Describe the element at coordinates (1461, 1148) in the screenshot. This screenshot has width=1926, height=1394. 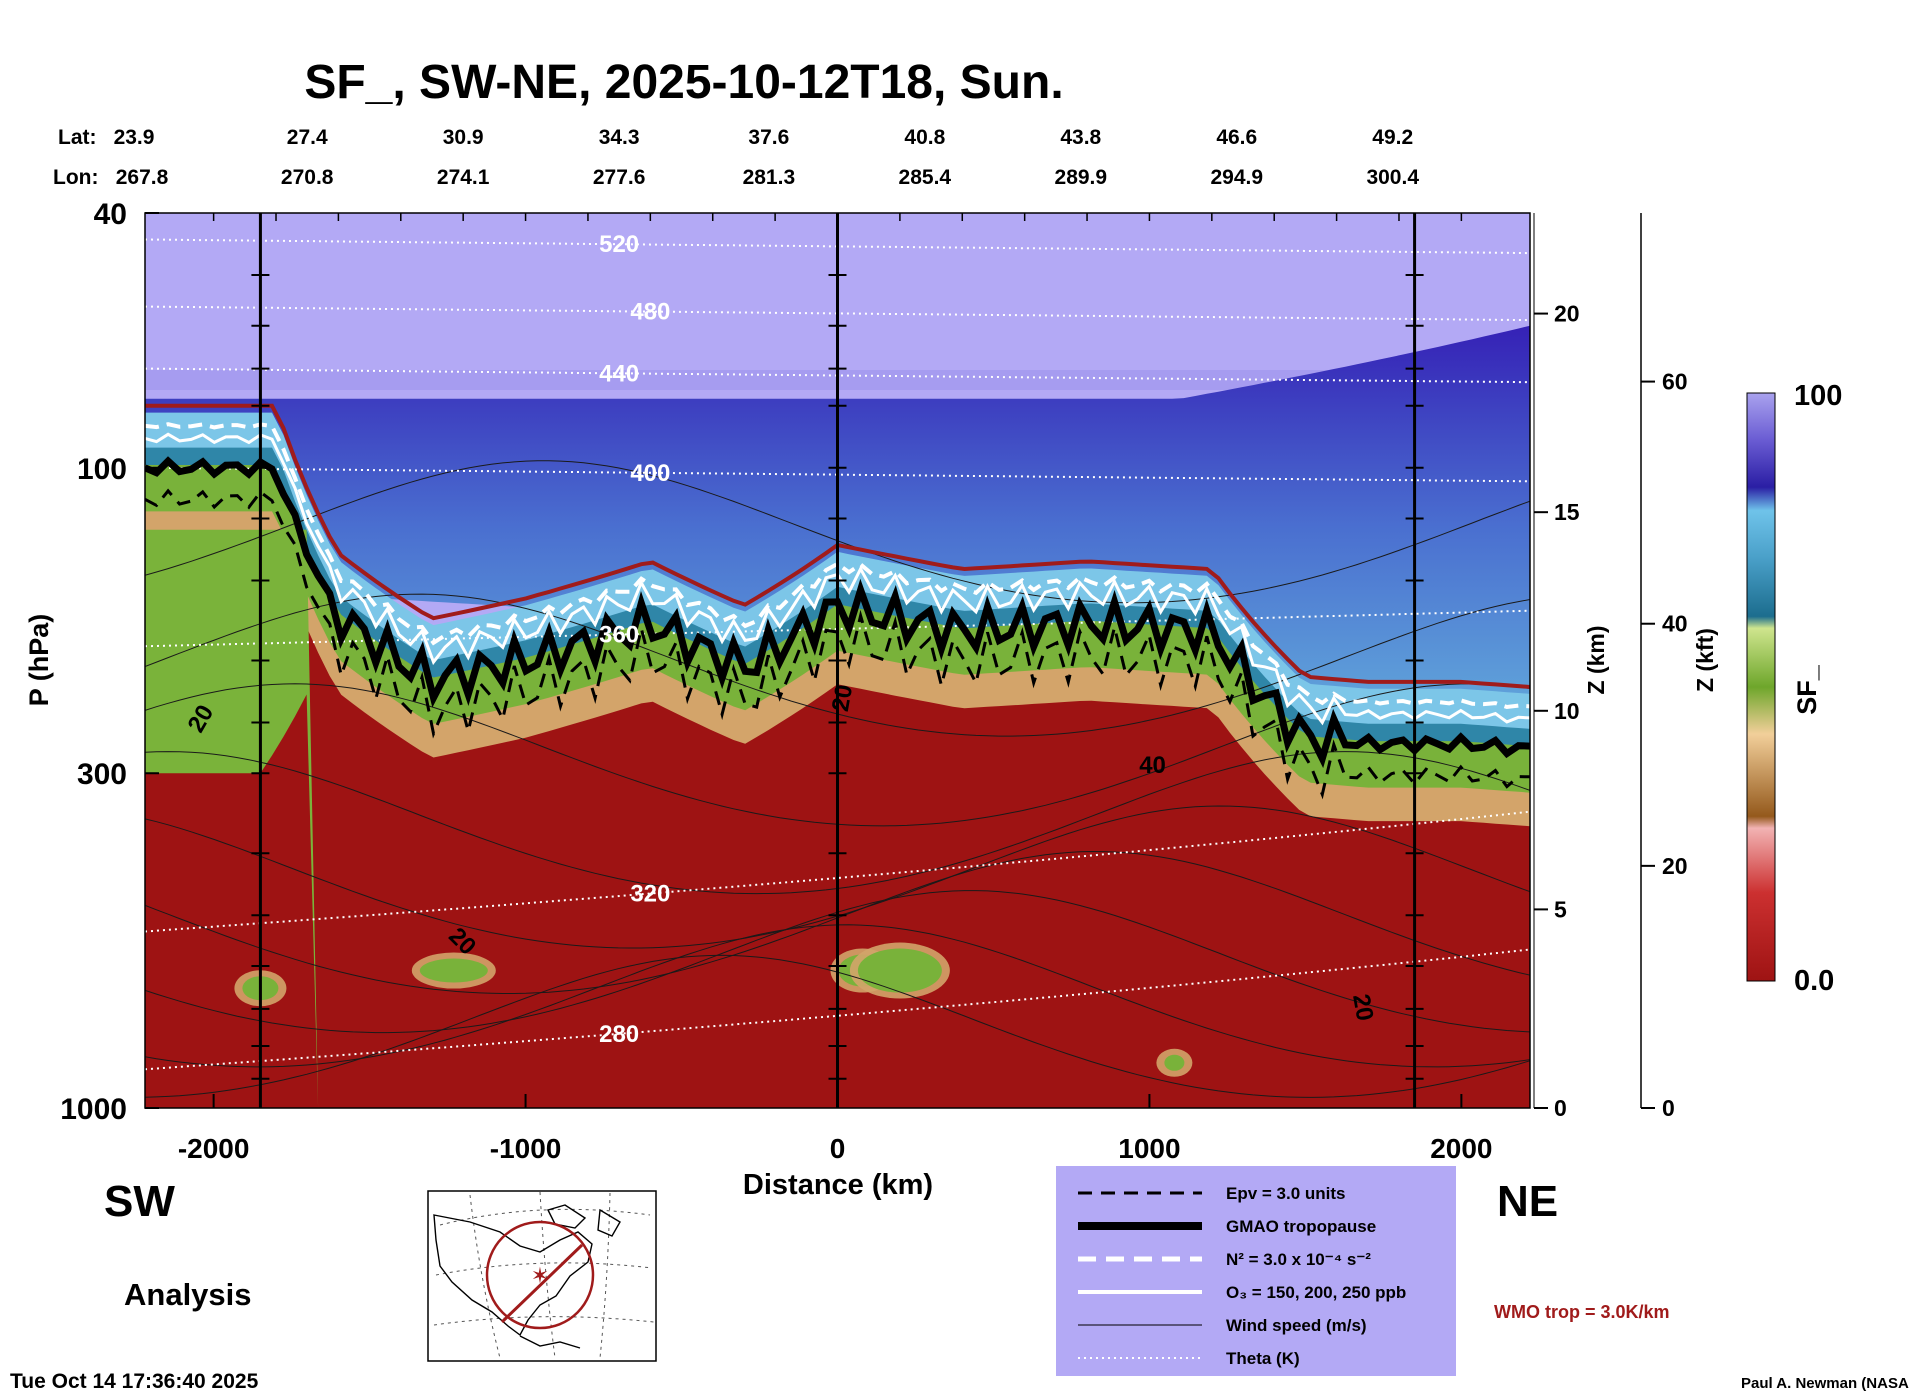
I see `x-tick-label: 2000` at that location.